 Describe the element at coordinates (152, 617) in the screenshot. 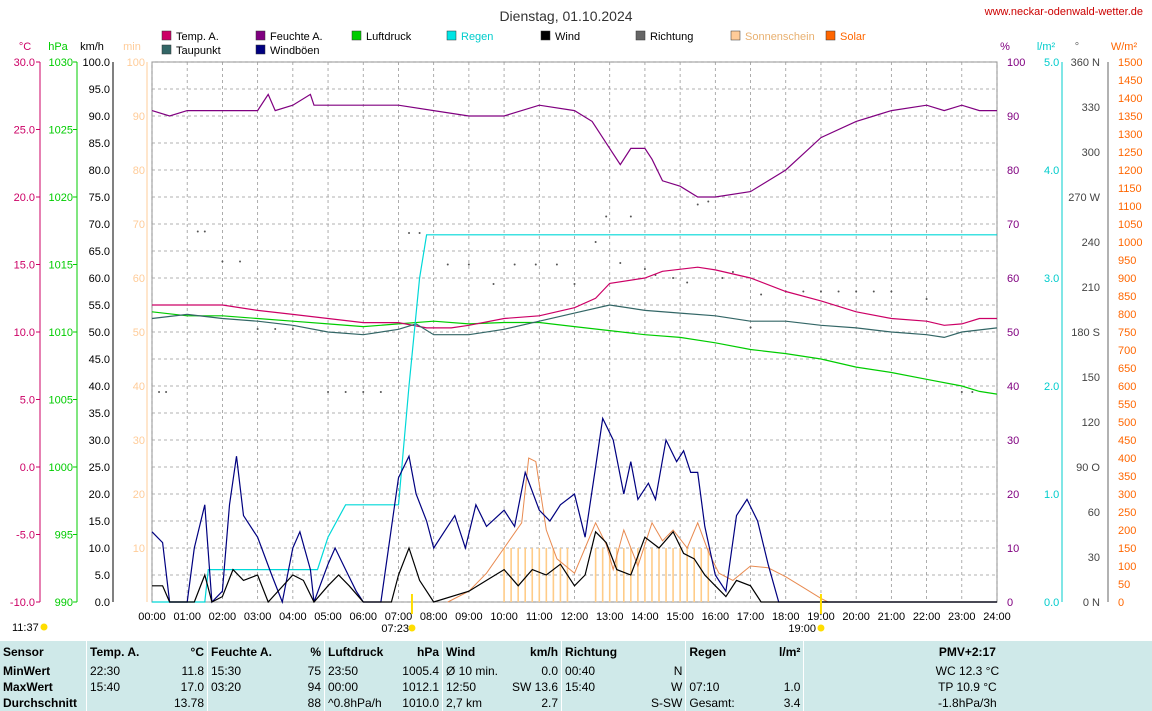

I see `x-tick-label: 00:00` at that location.